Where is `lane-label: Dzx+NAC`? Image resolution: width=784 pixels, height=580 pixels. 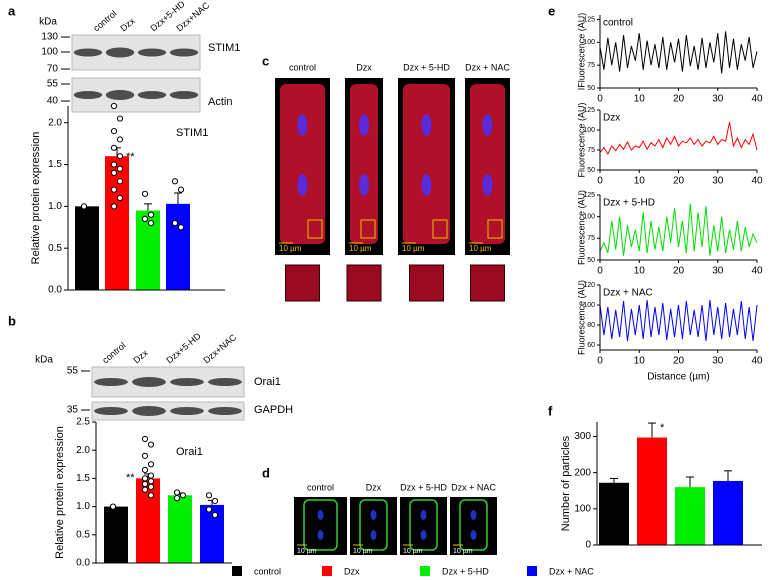 lane-label: Dzx+NAC is located at coordinates (219, 349).